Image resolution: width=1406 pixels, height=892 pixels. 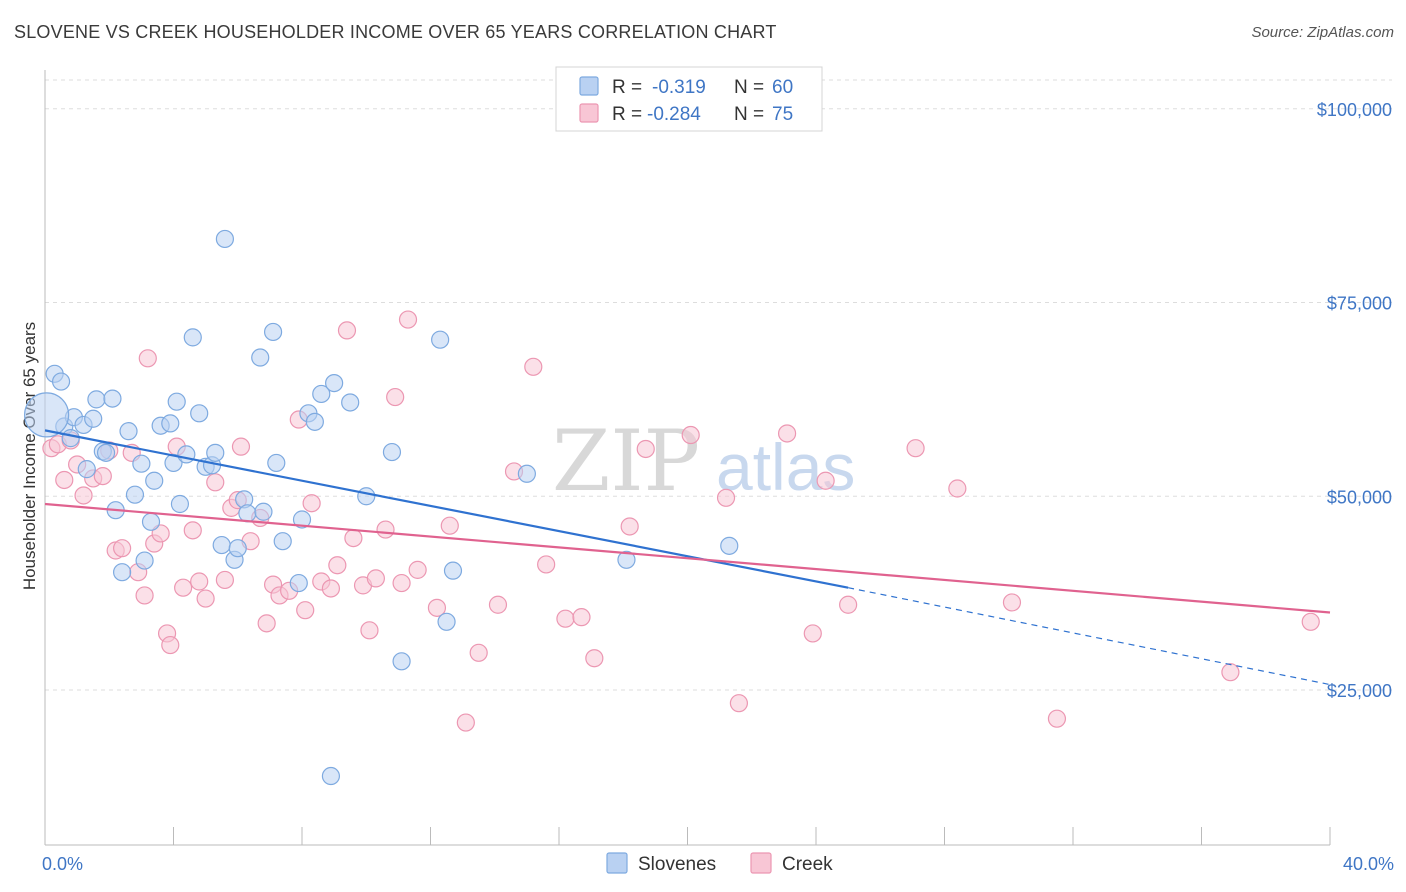 I want to click on watermark-zip-text: ZIP, so click(x=626, y=461).